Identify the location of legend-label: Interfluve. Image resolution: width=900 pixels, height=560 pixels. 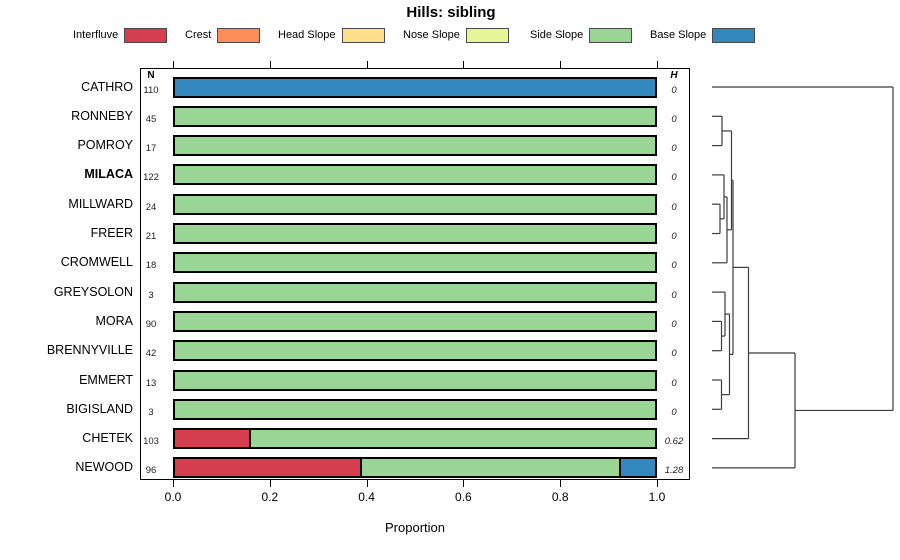
(96, 35).